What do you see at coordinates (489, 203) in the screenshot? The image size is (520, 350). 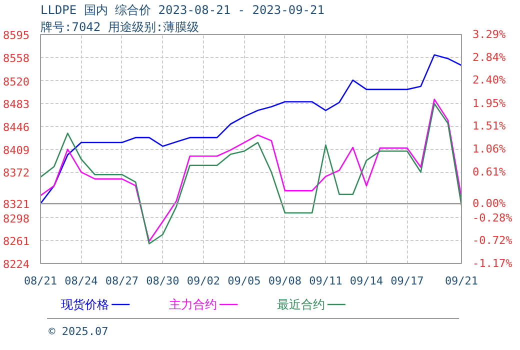 I see `y2-tick-label: 0.00%` at bounding box center [489, 203].